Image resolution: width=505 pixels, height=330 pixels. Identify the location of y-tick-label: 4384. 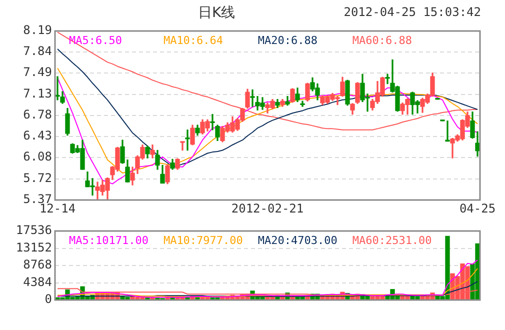
(37, 281).